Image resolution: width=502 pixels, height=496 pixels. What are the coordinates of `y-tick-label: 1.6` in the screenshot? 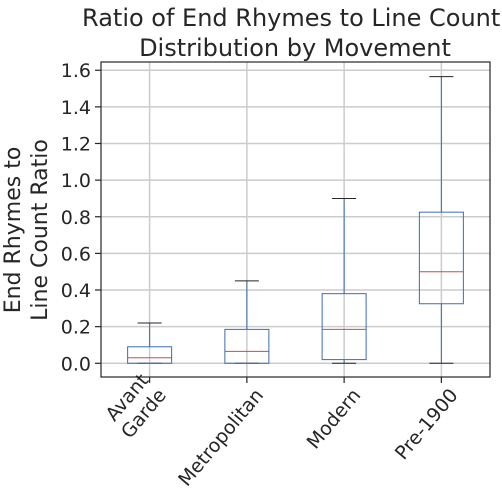 It's located at (76, 71).